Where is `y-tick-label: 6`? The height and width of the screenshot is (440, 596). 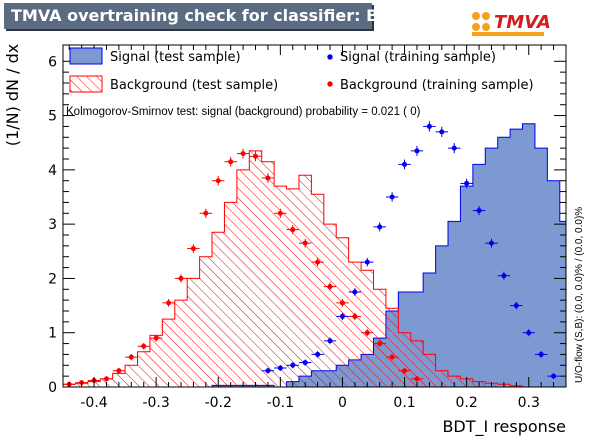
y-tick-label: 6 is located at coordinates (52, 62).